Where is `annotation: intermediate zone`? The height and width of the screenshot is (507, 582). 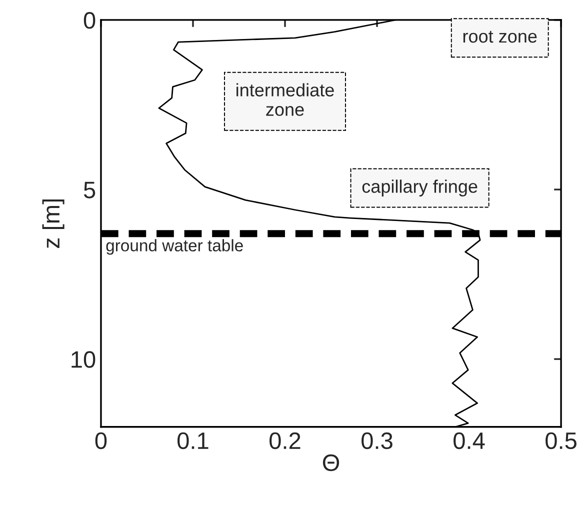 annotation: intermediate zone is located at coordinates (285, 99).